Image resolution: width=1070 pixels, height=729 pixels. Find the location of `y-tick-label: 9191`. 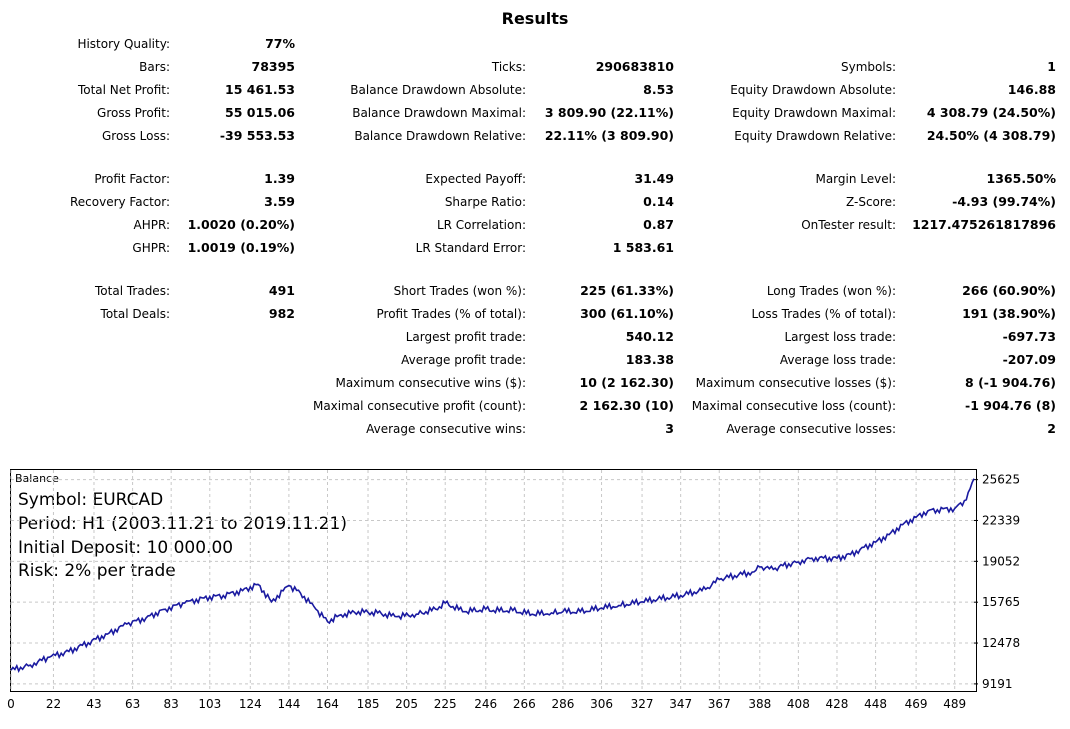

y-tick-label: 9191 is located at coordinates (997, 684).